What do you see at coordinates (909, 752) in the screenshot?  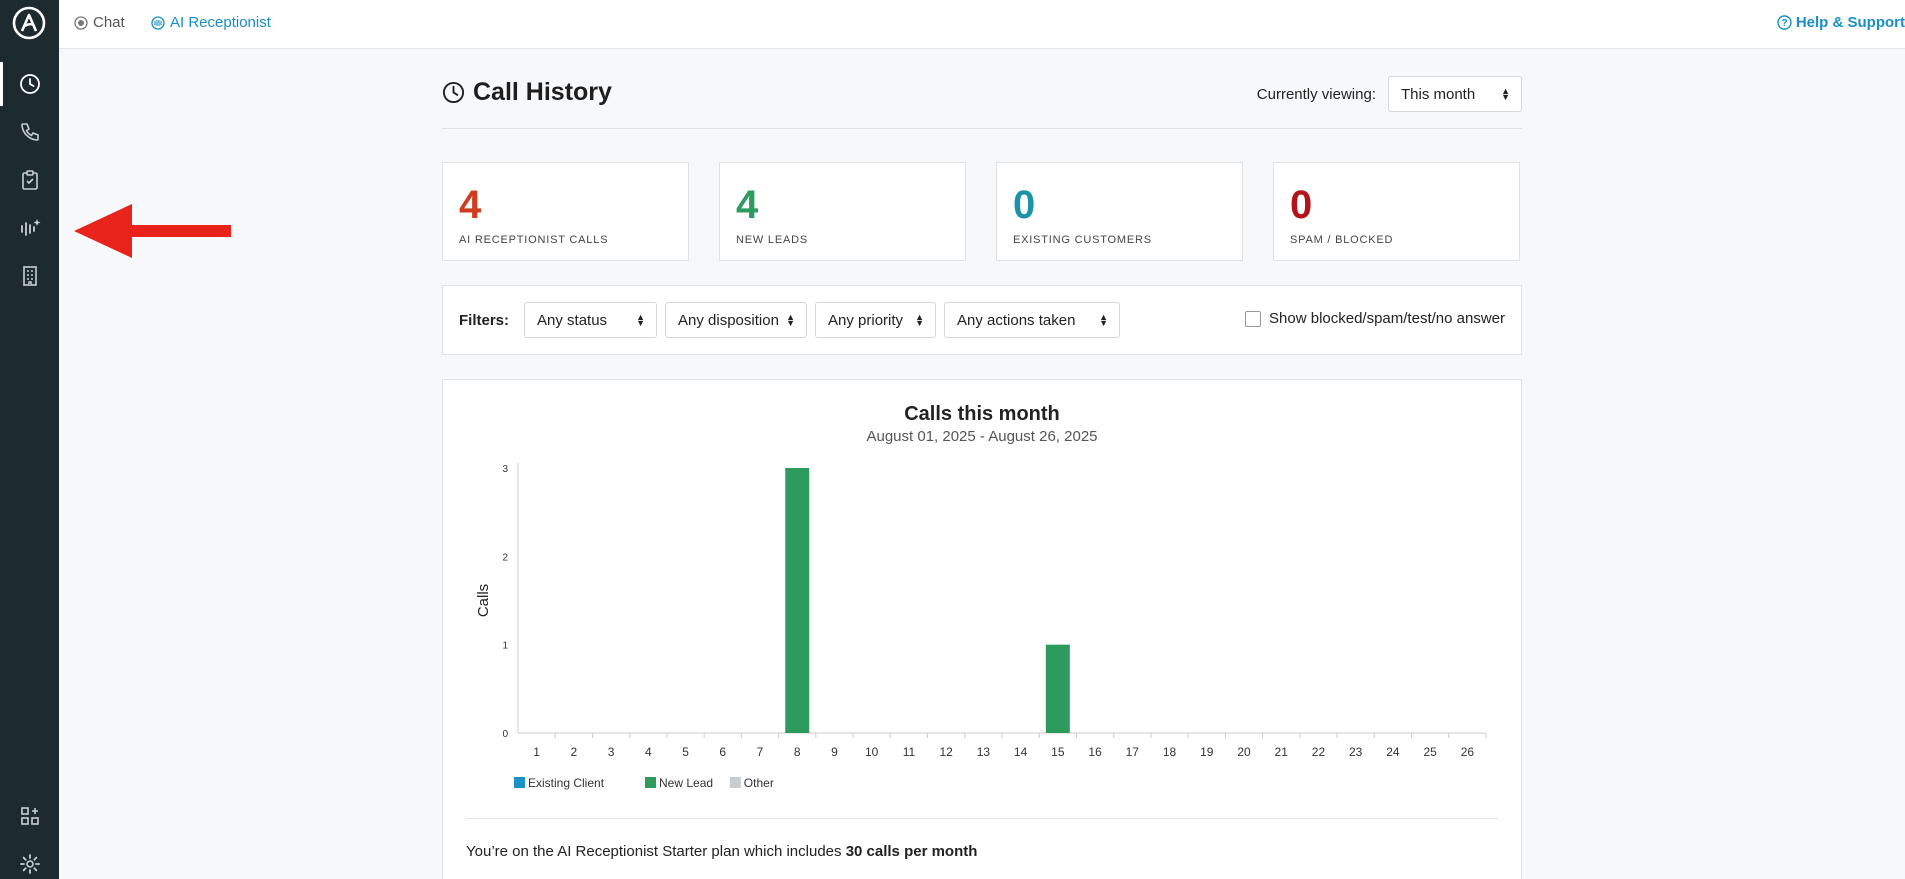 I see `x-tick-label: 11` at bounding box center [909, 752].